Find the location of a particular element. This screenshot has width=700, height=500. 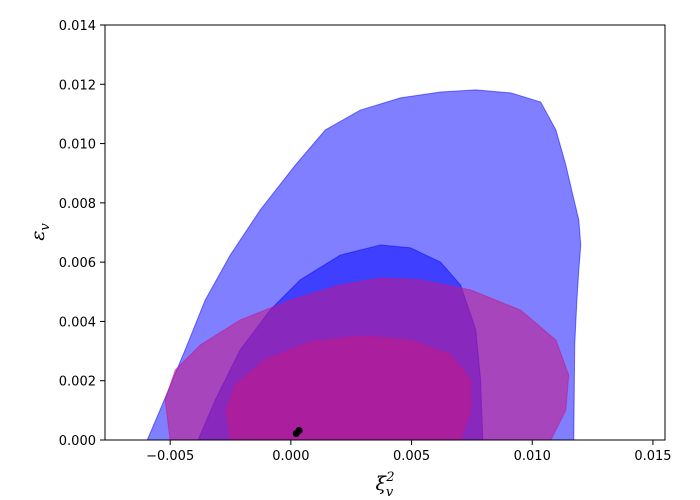

y-axis-label: εv is located at coordinates (40, 232).